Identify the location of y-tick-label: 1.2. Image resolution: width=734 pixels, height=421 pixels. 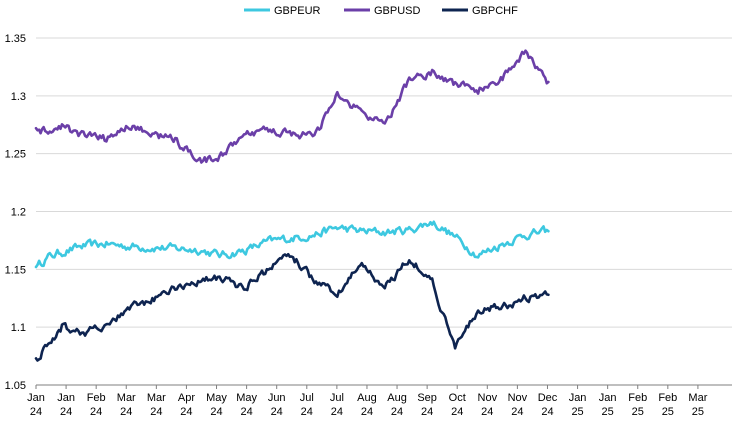
(18, 213).